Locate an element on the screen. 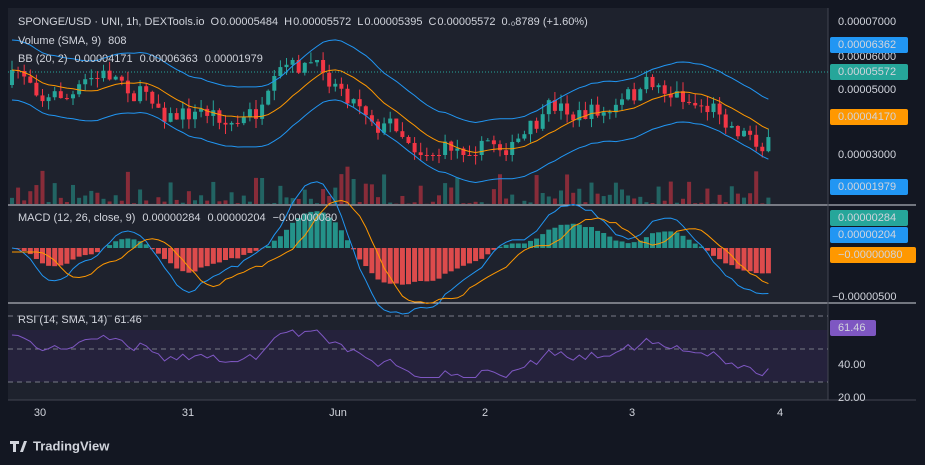 The height and width of the screenshot is (465, 925). legend-text: −0.00000080 is located at coordinates (305, 218).